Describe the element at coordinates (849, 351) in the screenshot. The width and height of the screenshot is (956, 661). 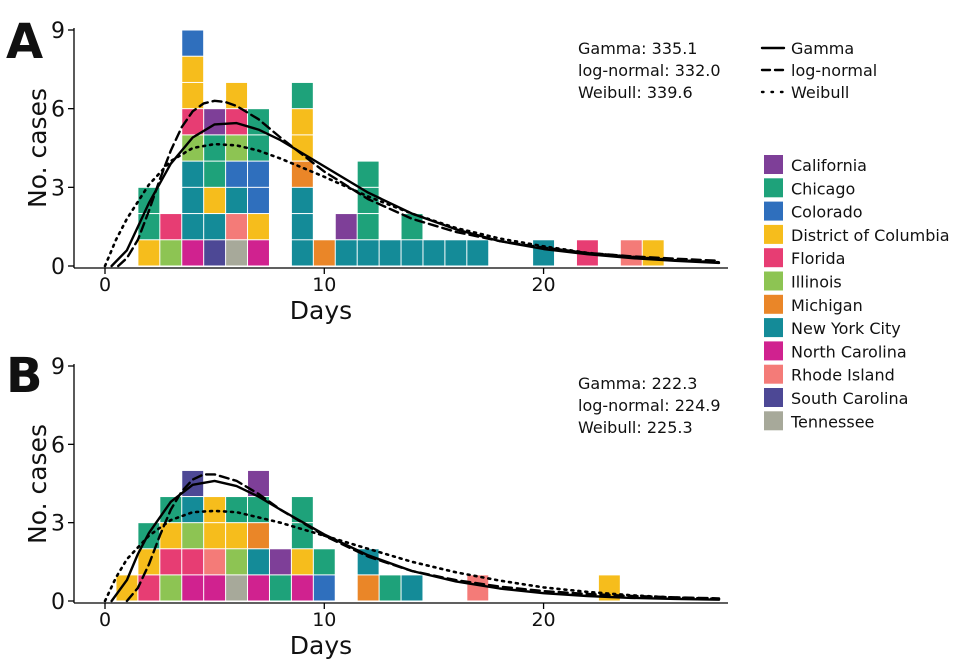
I see `legend-state-label: North Carolina` at that location.